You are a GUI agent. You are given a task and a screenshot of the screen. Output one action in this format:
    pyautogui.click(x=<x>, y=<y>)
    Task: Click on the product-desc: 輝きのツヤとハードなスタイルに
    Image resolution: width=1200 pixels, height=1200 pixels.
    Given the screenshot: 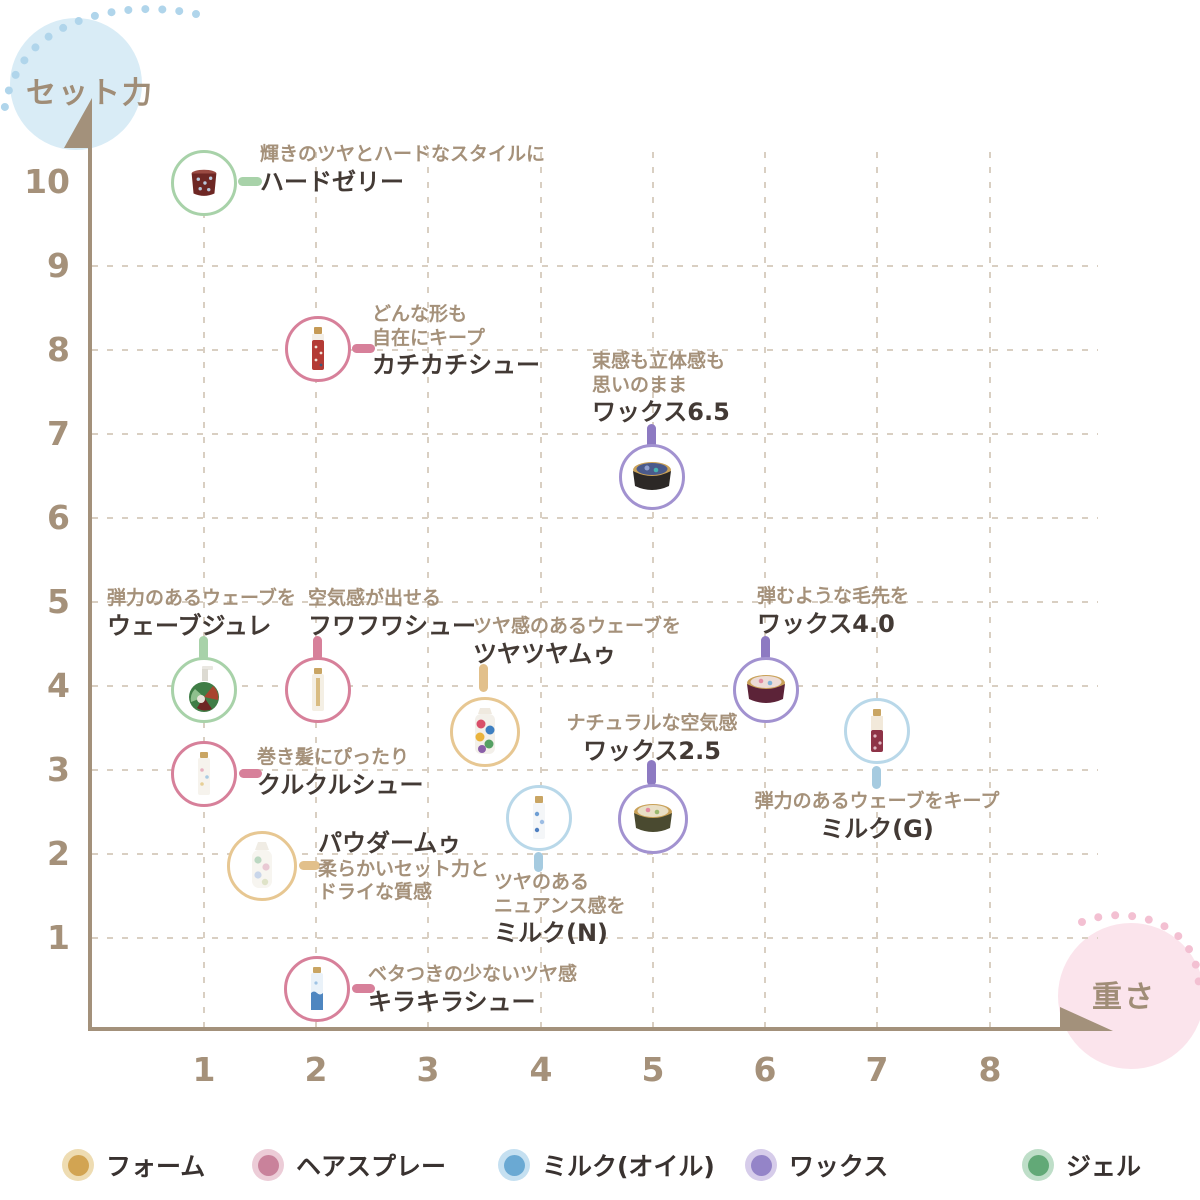 What is the action you would take?
    pyautogui.click(x=403, y=154)
    